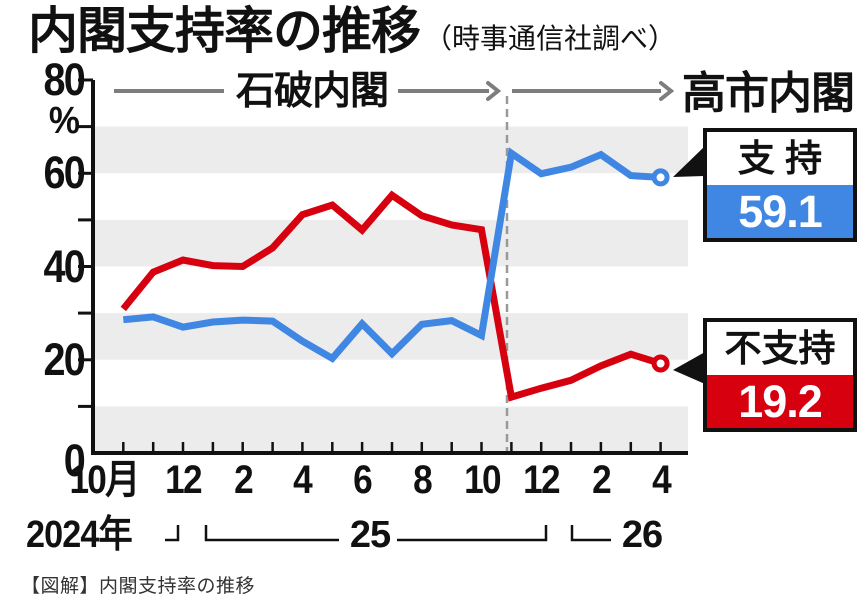 The width and height of the screenshot is (863, 600). What do you see at coordinates (482, 480) in the screenshot?
I see `x-axis-label: 10` at bounding box center [482, 480].